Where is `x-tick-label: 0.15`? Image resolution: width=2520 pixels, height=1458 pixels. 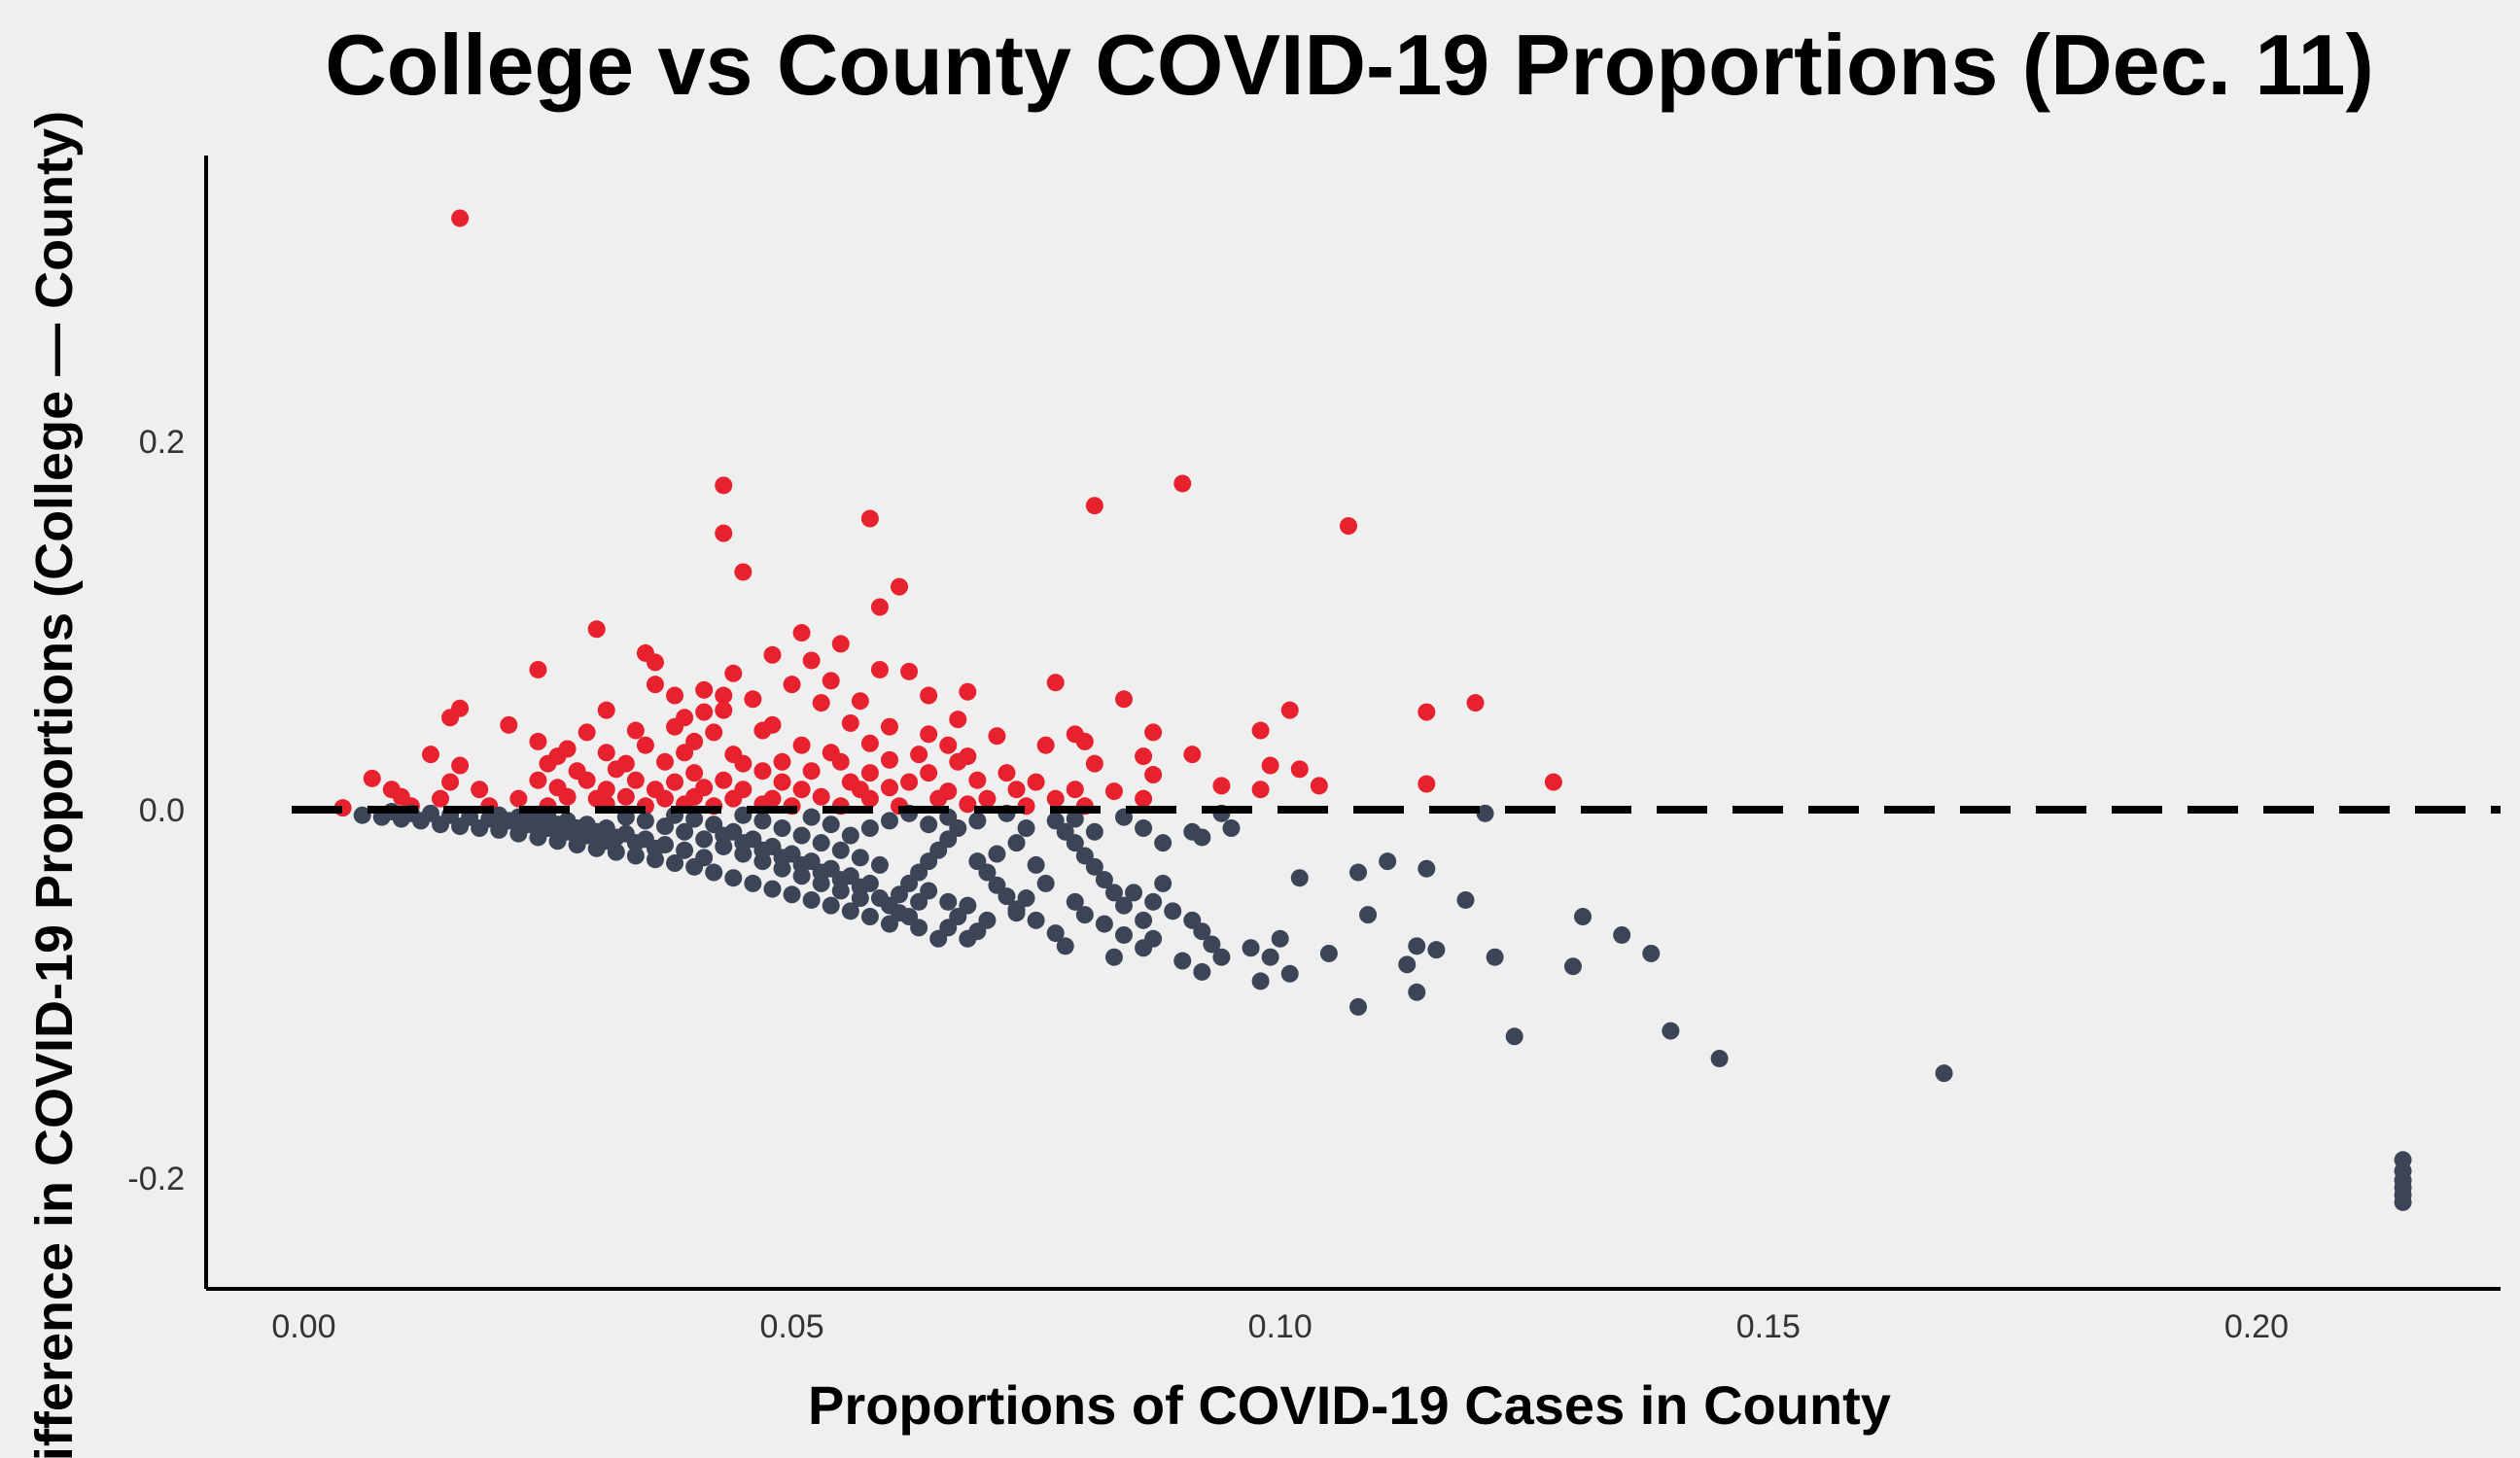
x-tick-label: 0.15 is located at coordinates (1768, 1326).